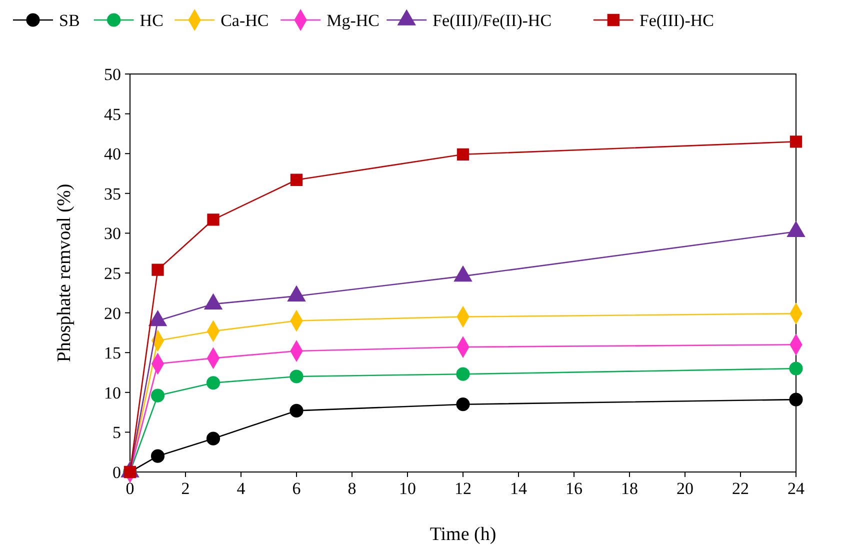 This screenshot has height=548, width=858. What do you see at coordinates (116, 432) in the screenshot?
I see `y-tick-label: 5` at bounding box center [116, 432].